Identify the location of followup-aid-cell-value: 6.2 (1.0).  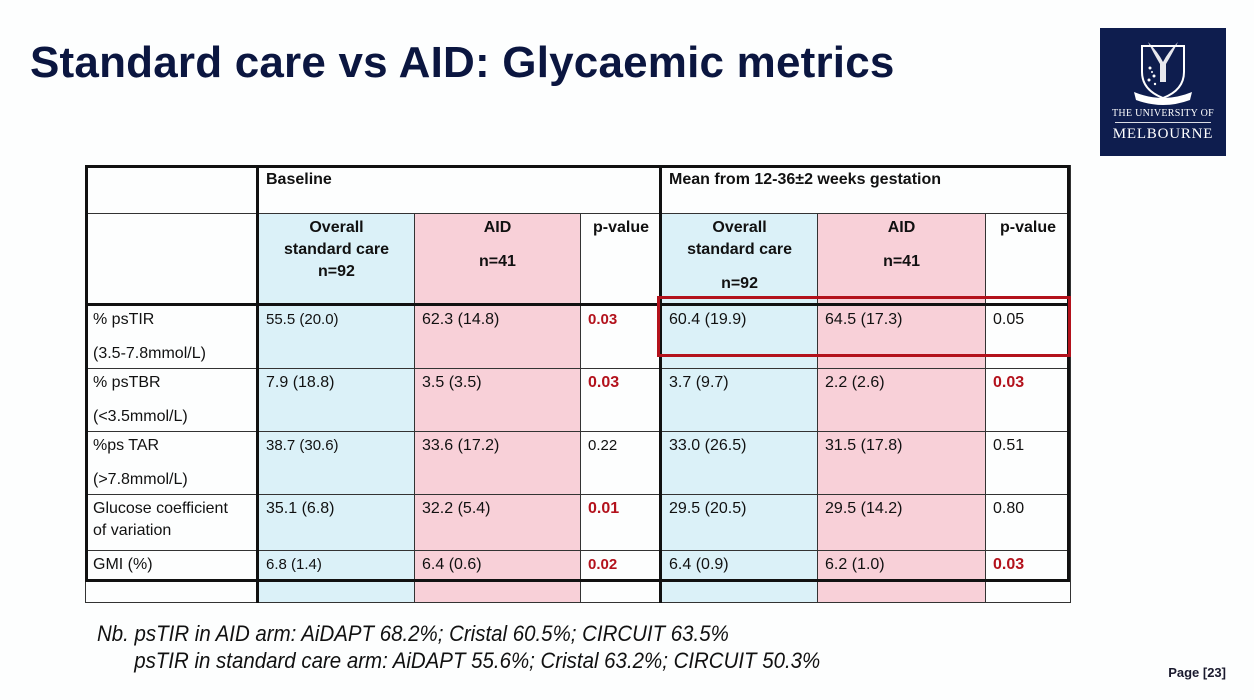
(855, 564).